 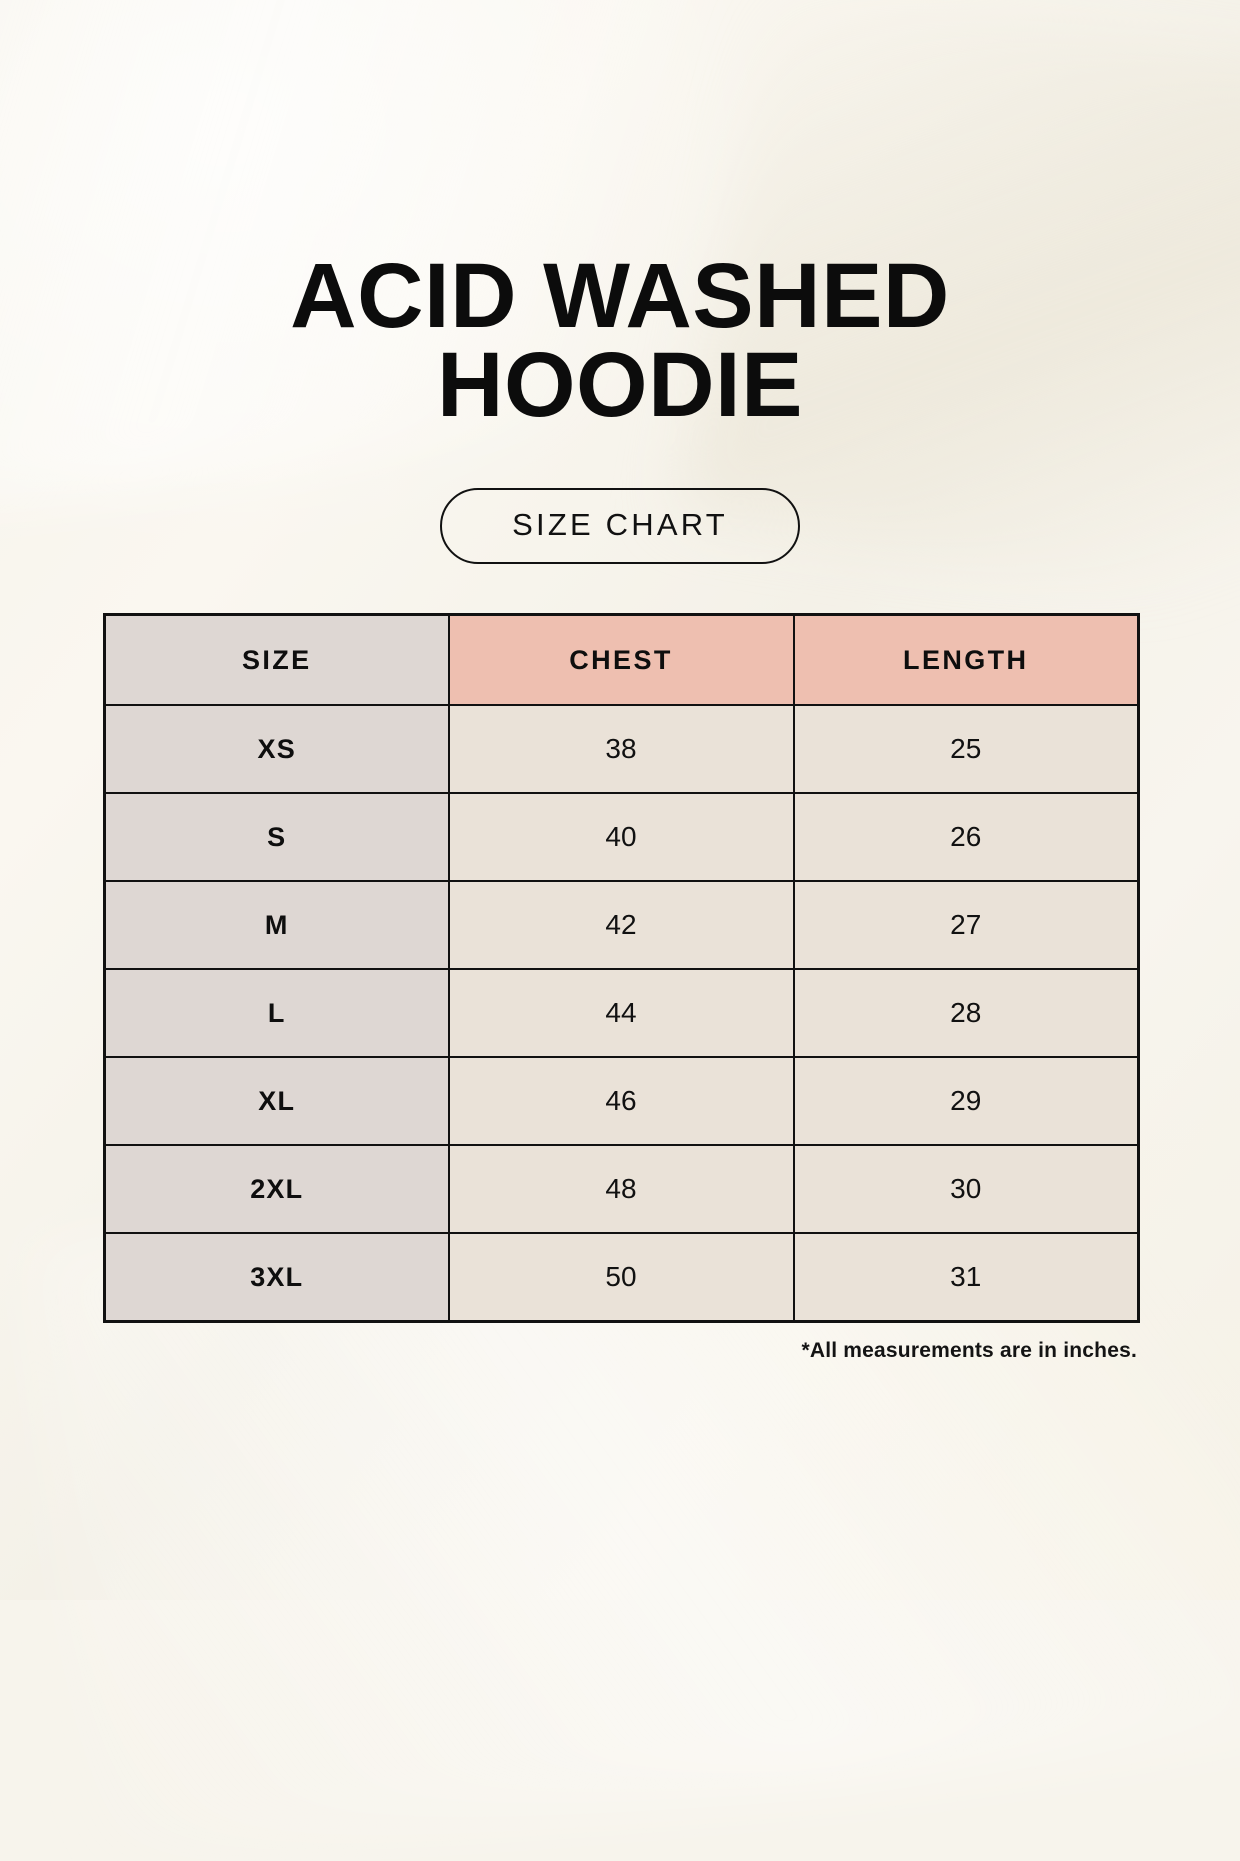 I want to click on column-header-length: LENGTH, so click(x=966, y=660).